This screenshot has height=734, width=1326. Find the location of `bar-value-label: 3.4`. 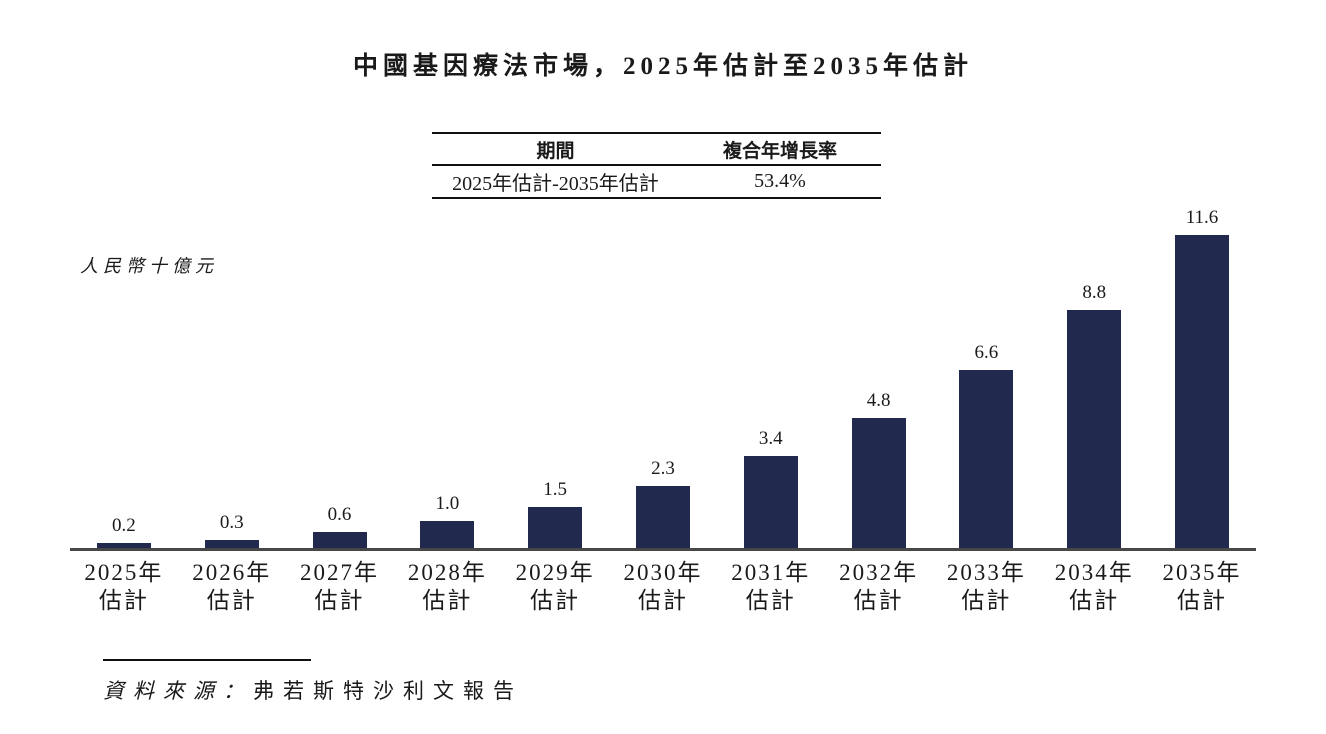

bar-value-label: 3.4 is located at coordinates (770, 438).